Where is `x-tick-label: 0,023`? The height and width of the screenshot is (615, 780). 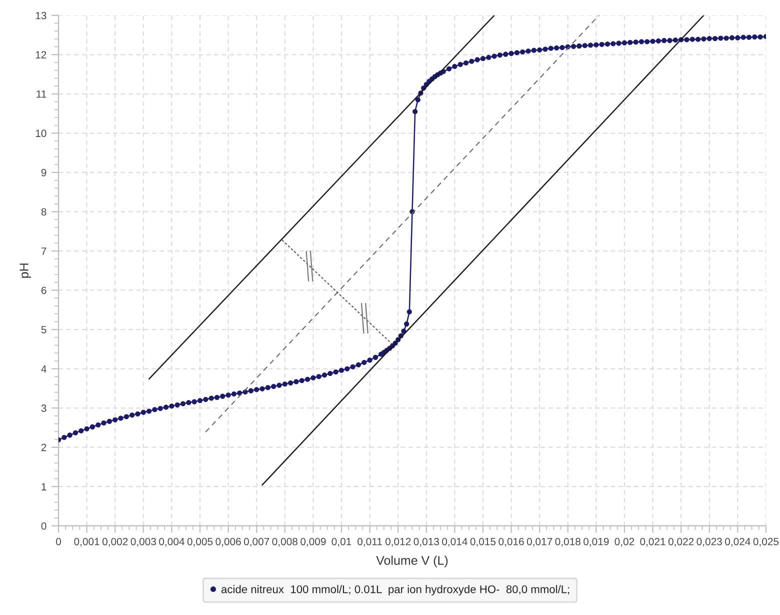 x-tick-label: 0,023 is located at coordinates (709, 542).